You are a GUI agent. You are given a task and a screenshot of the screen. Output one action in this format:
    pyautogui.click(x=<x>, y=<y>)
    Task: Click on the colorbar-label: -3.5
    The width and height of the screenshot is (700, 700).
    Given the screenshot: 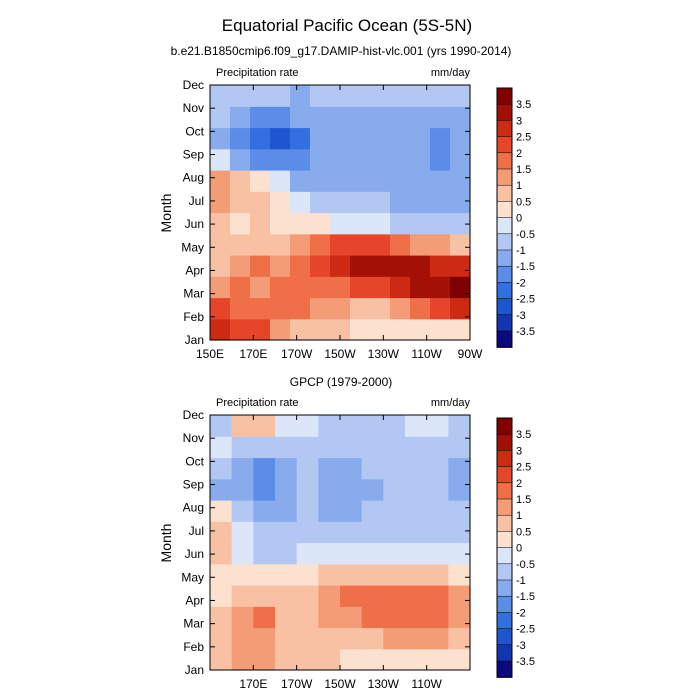 What is the action you would take?
    pyautogui.click(x=525, y=662)
    